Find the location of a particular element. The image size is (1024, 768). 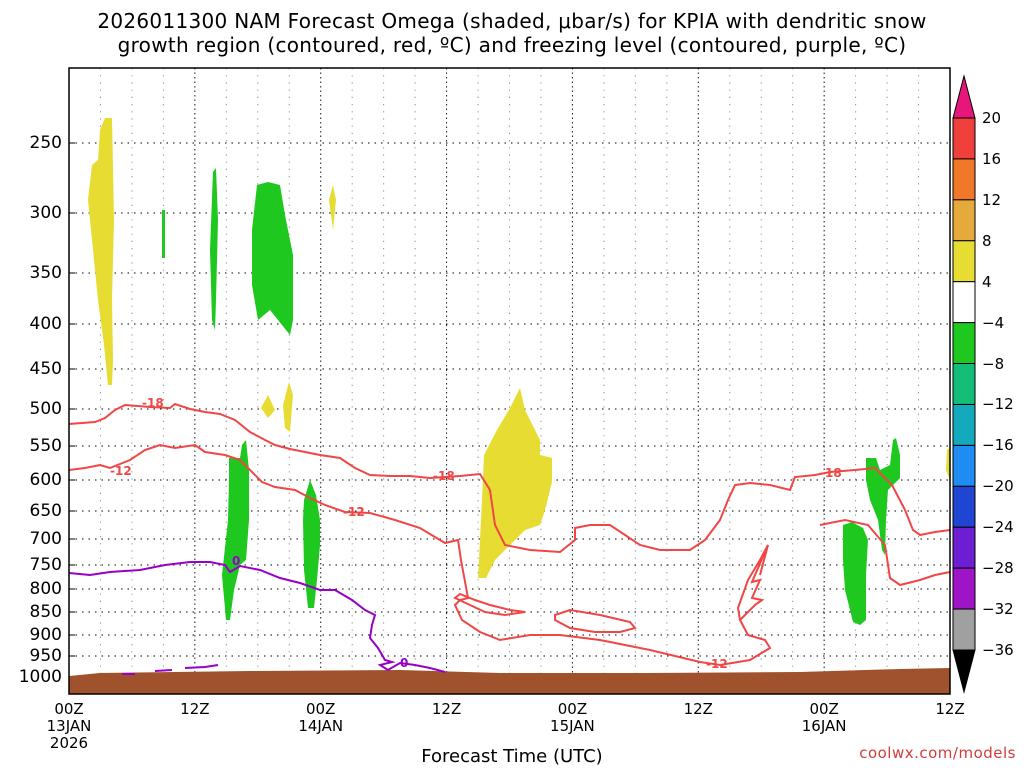

y-tick-label: 650 is located at coordinates (45, 511).